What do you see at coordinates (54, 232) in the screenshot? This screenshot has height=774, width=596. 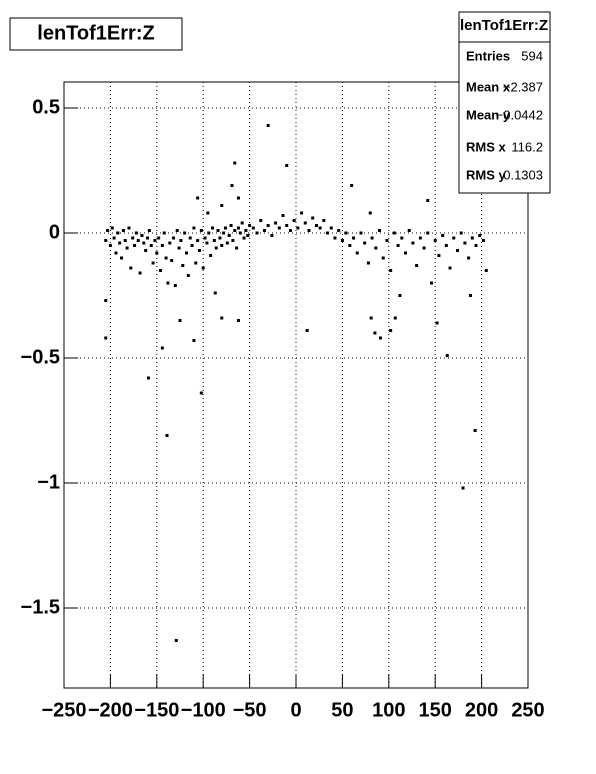 I see `y-tick-label: 0` at bounding box center [54, 232].